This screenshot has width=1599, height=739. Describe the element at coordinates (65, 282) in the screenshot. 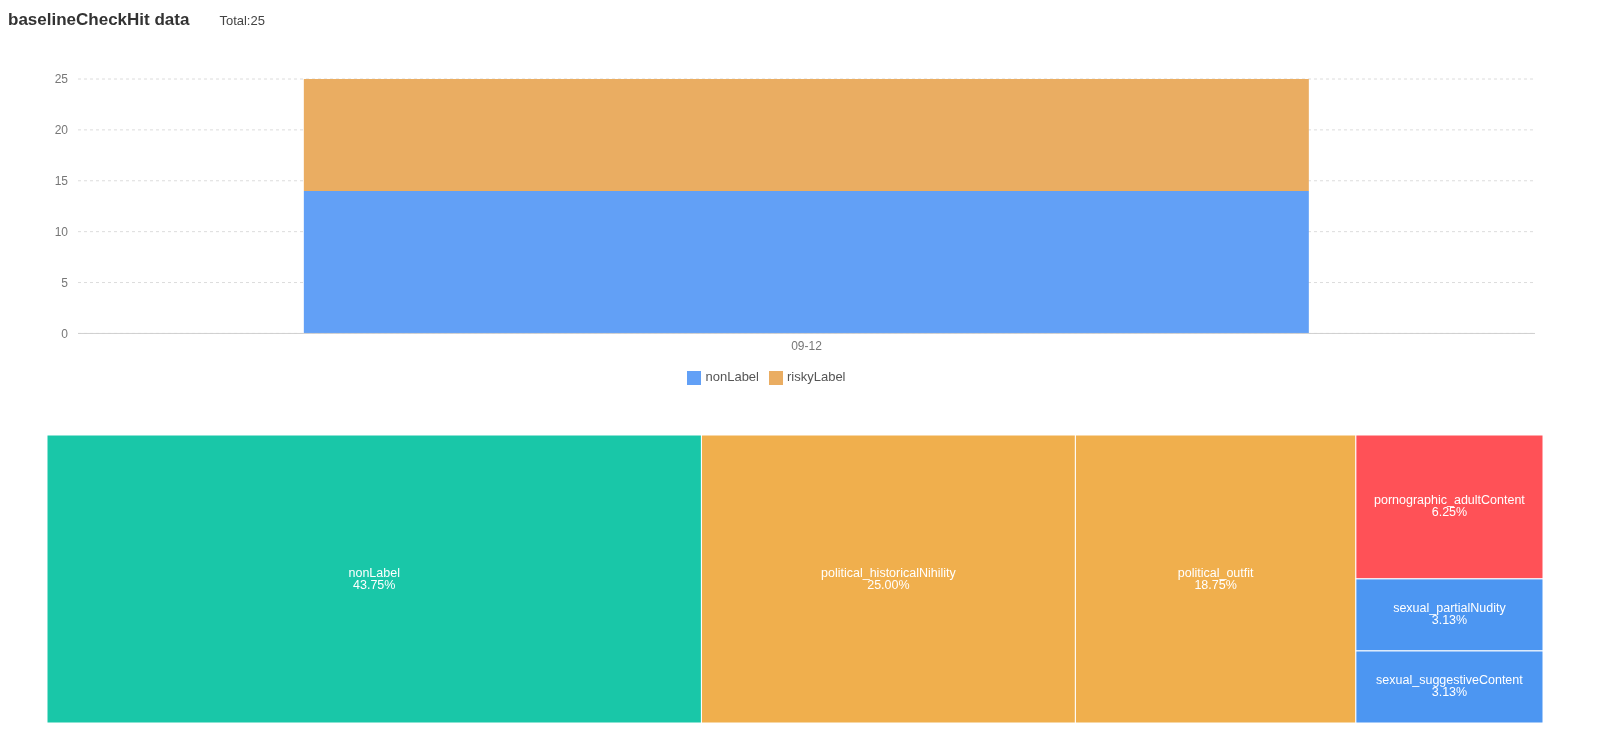

I see `y-tick-label: 5` at that location.